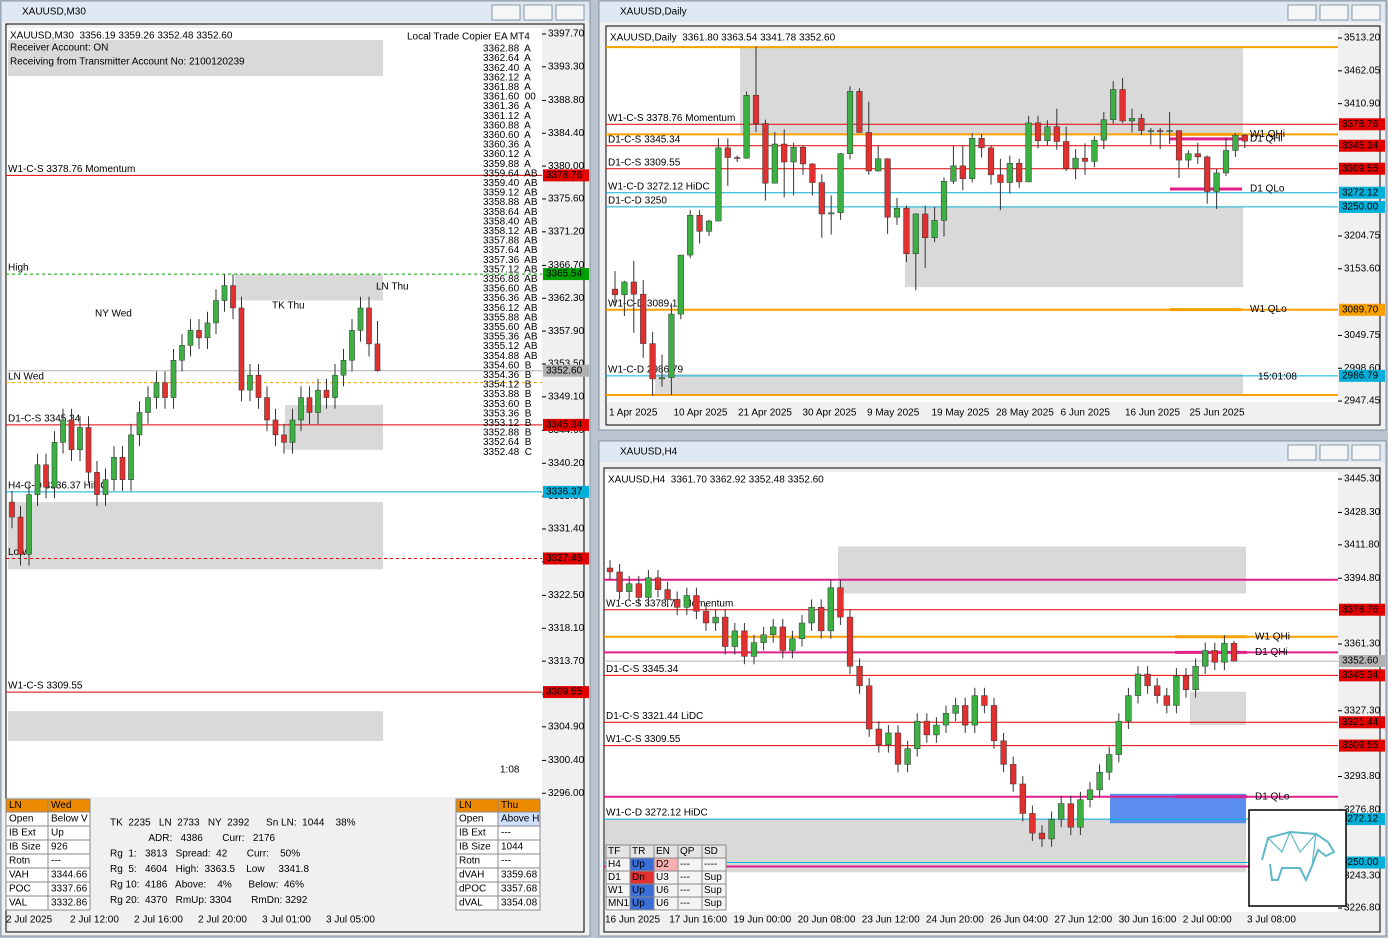  Describe the element at coordinates (1362, 103) in the screenshot. I see `price-tick-label: 3410.90` at that location.